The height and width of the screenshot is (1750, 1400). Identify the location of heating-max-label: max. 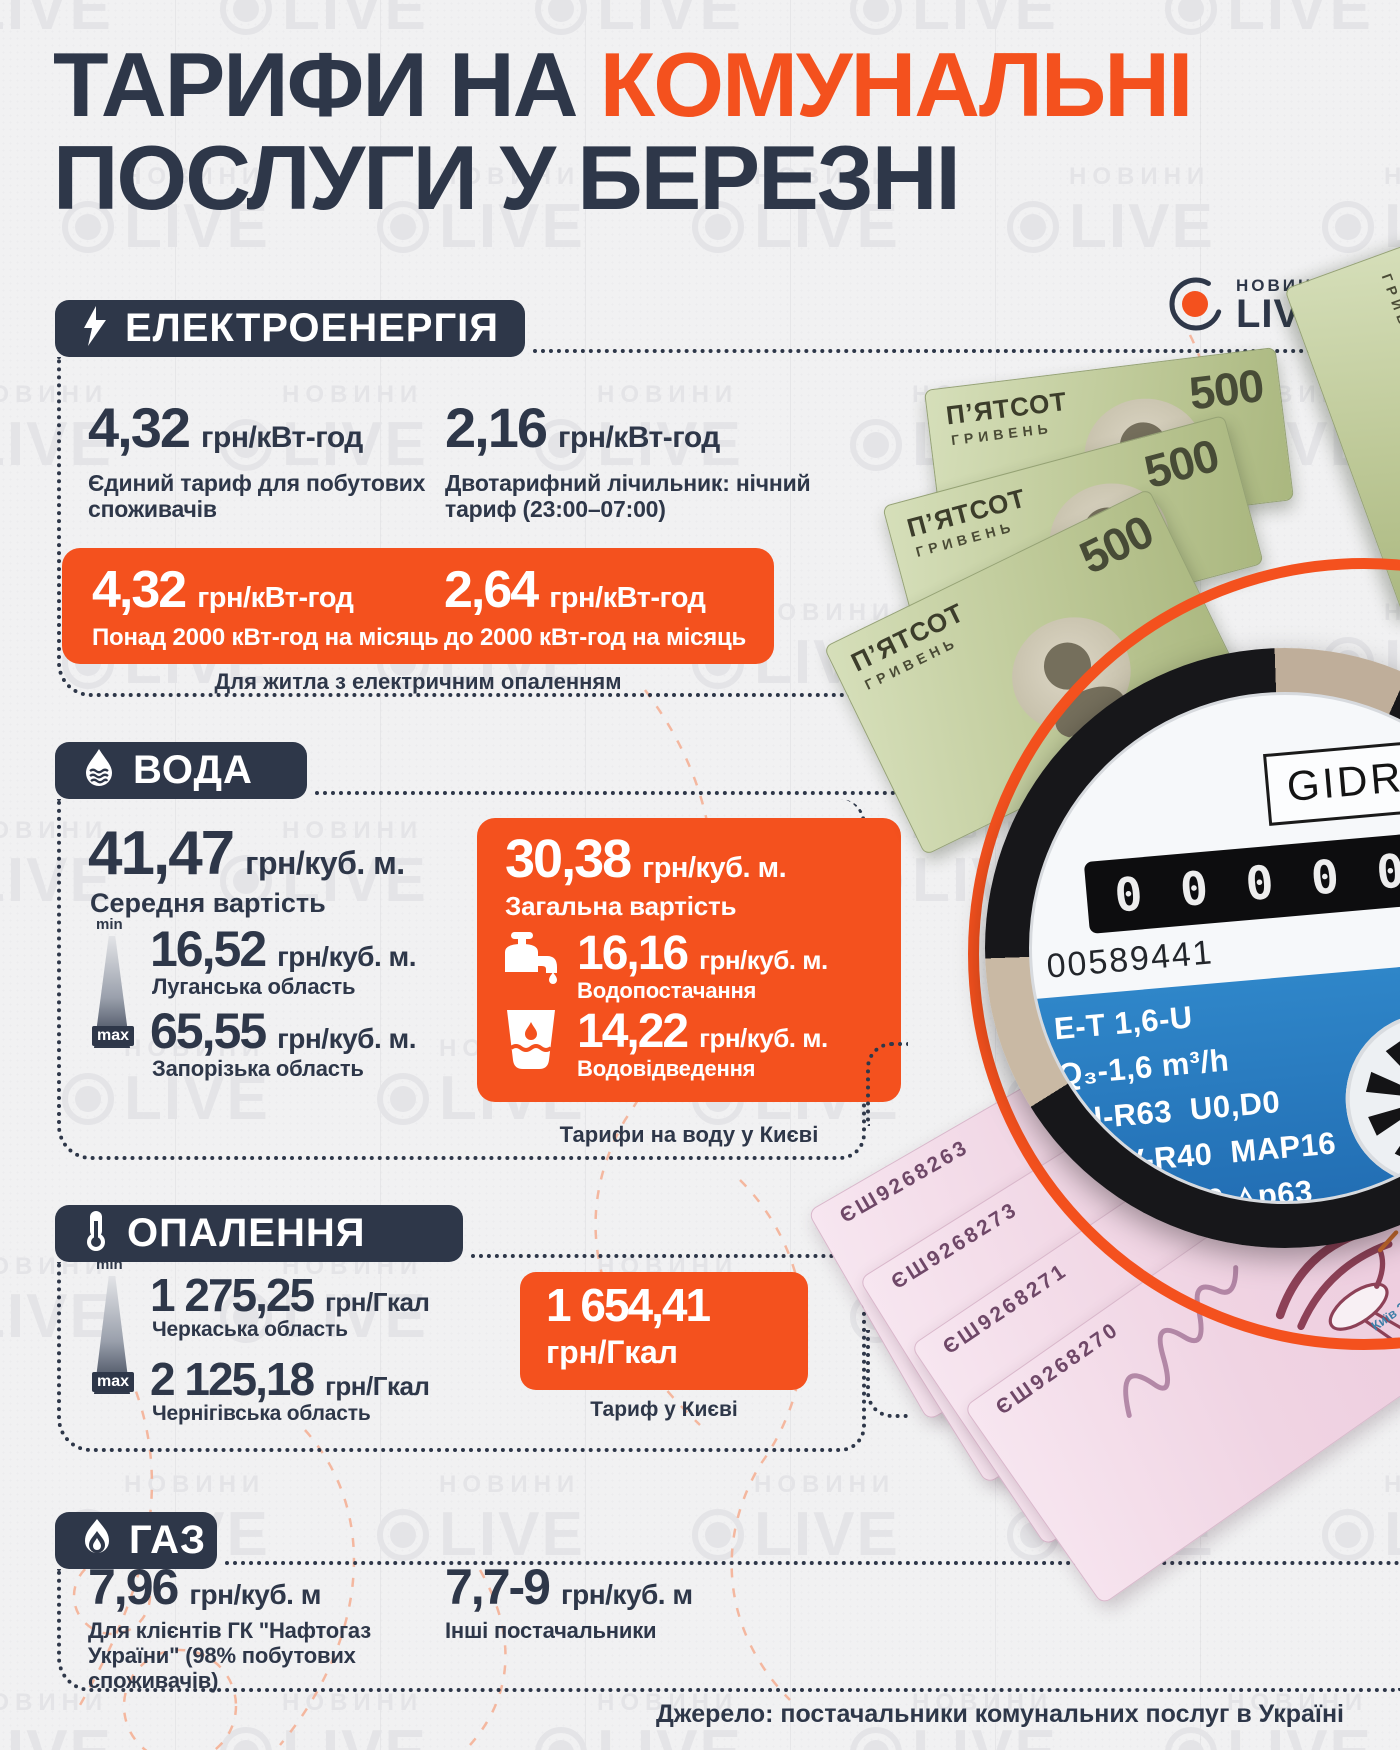
(113, 1382).